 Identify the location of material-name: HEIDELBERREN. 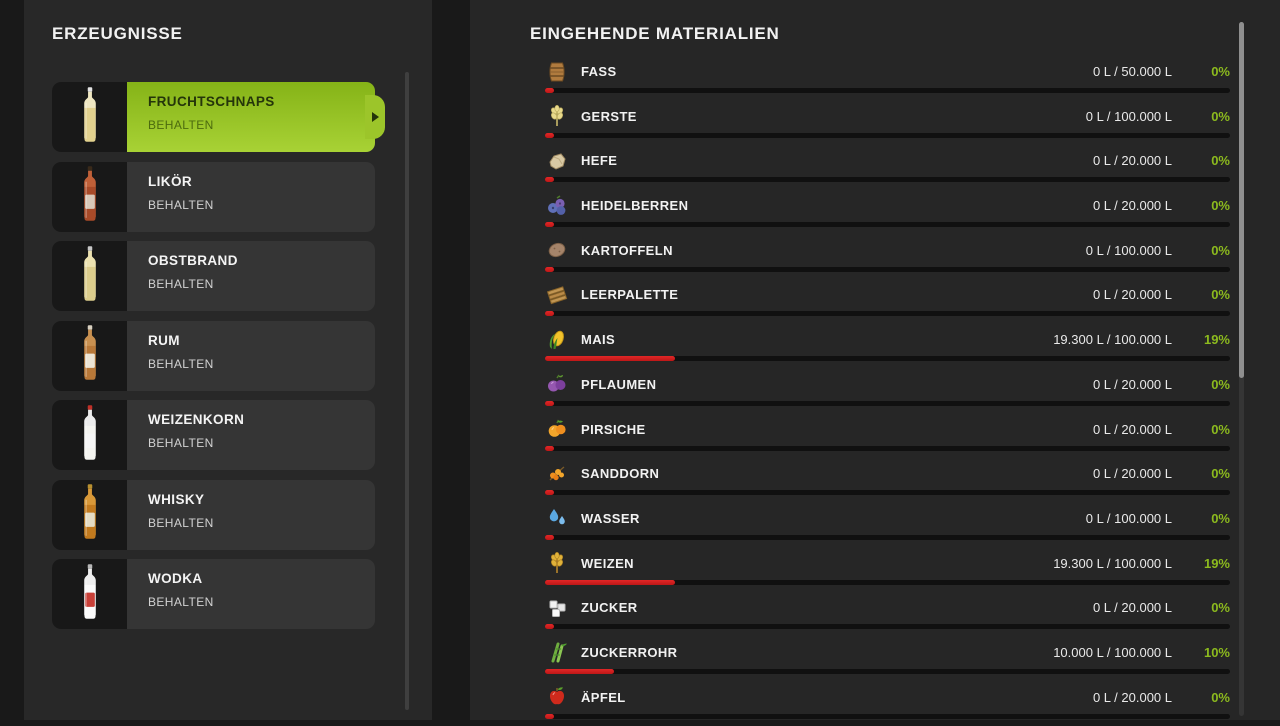
(634, 205).